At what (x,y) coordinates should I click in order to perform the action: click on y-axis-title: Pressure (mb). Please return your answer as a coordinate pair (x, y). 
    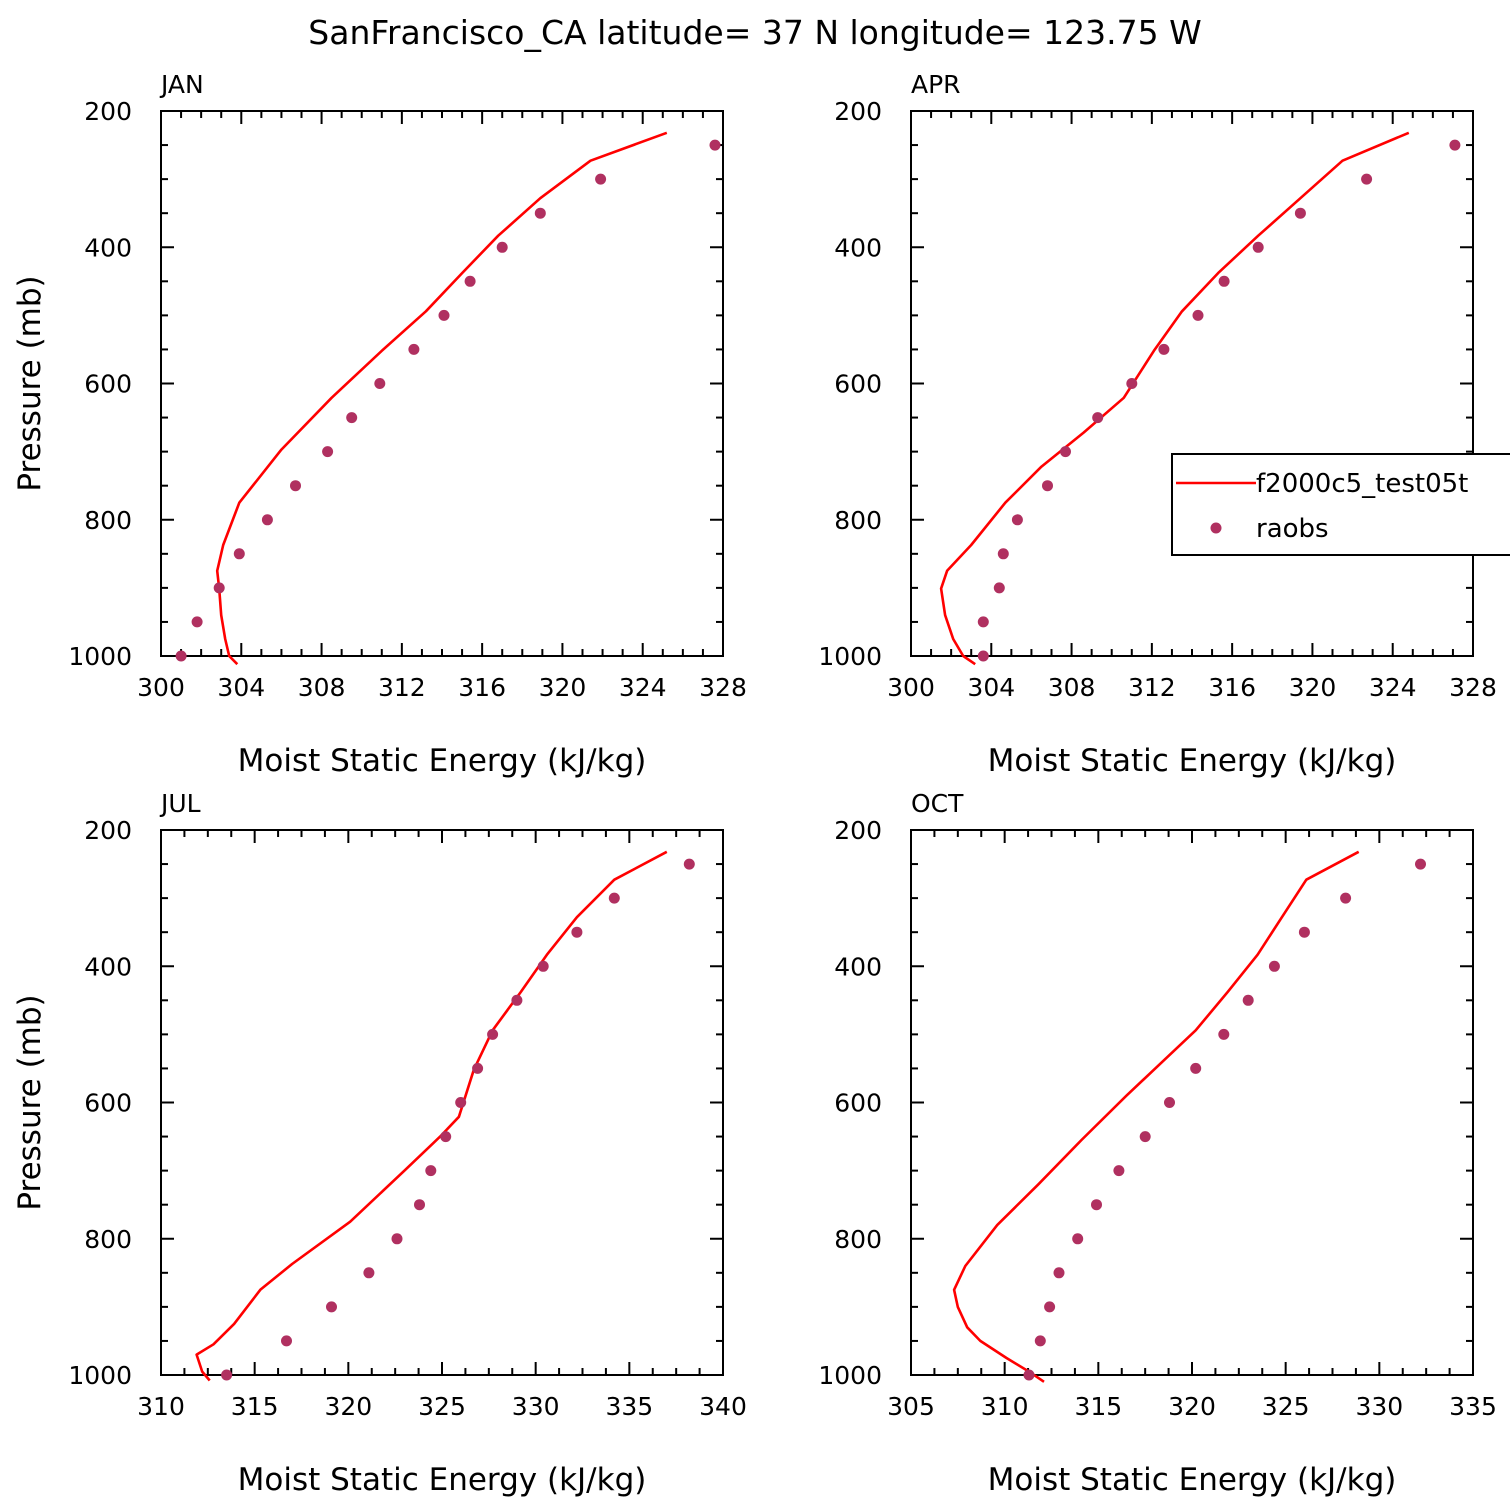
    Looking at the image, I should click on (30, 1102).